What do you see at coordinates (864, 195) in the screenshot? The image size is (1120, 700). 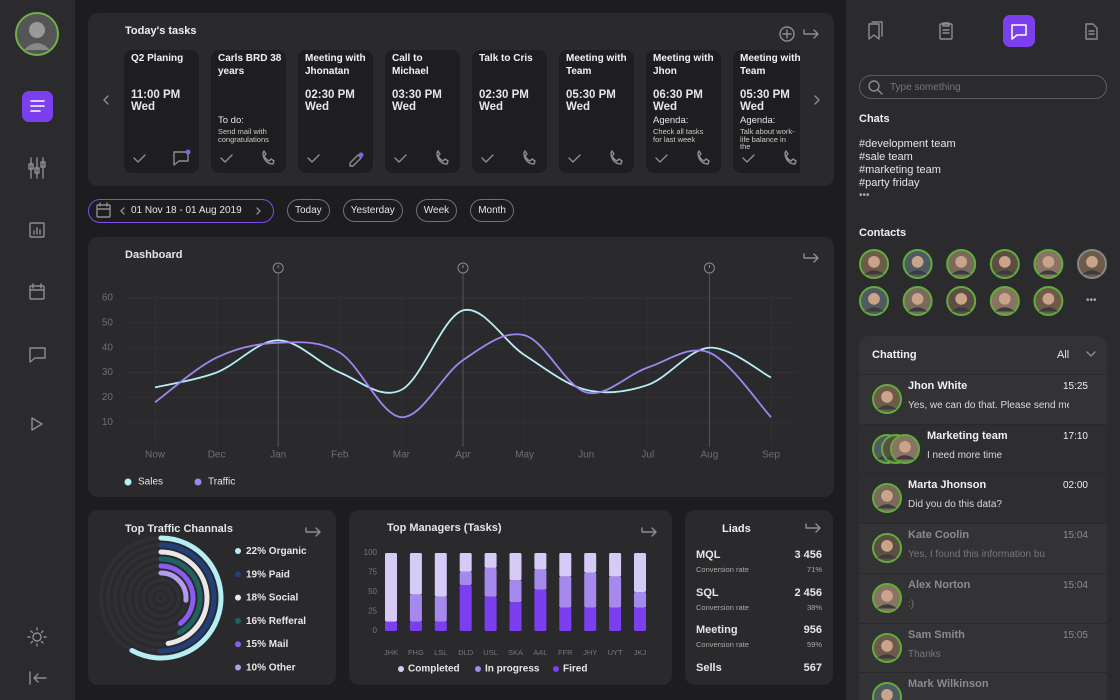 I see `chats-more: •••` at bounding box center [864, 195].